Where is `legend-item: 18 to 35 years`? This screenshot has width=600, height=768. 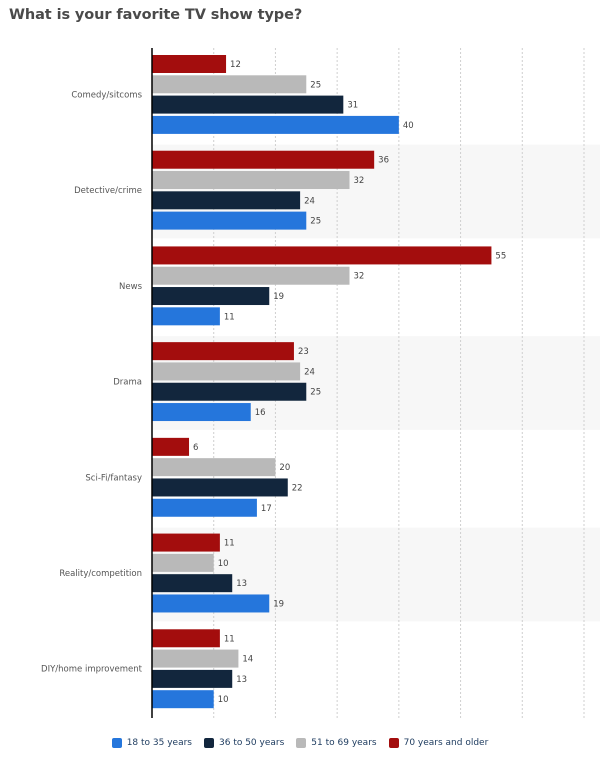 legend-item: 18 to 35 years is located at coordinates (151, 743).